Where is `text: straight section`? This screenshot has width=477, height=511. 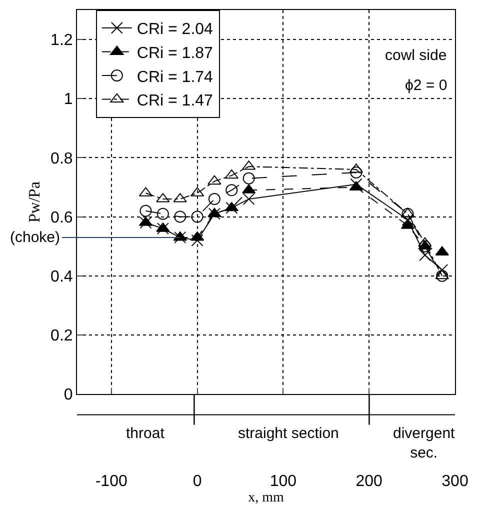 text: straight section is located at coordinates (288, 433).